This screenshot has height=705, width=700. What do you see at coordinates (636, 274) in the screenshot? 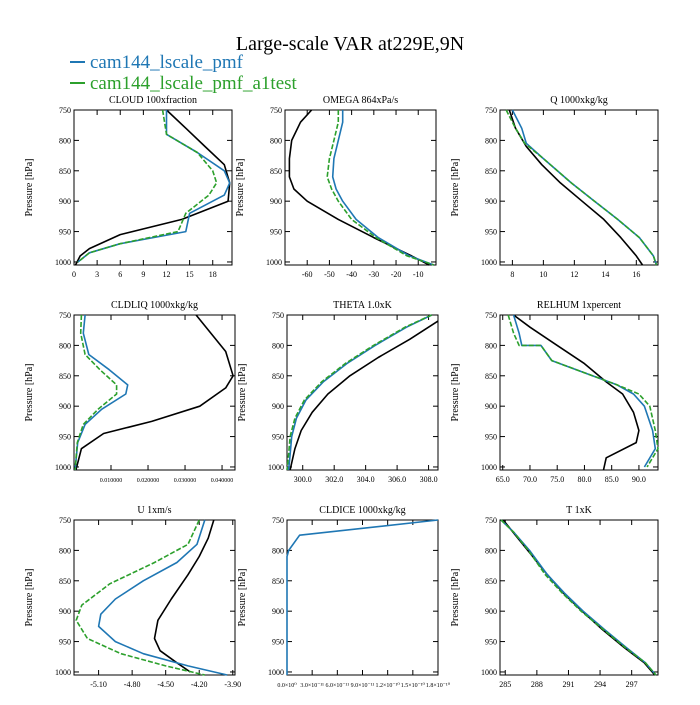
I see `x-tick-label: 16` at bounding box center [636, 274].